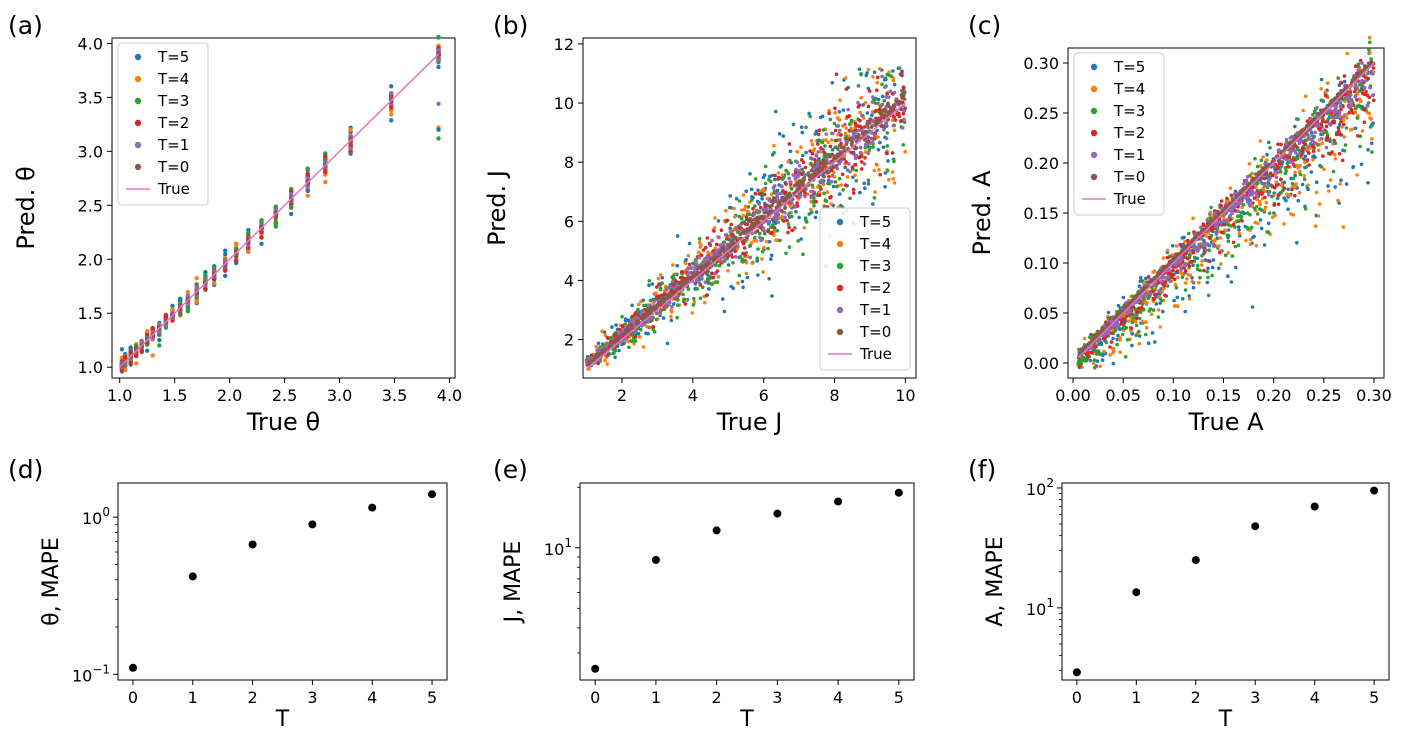  I want to click on panel-b-legend-label: T=2, so click(875, 288).